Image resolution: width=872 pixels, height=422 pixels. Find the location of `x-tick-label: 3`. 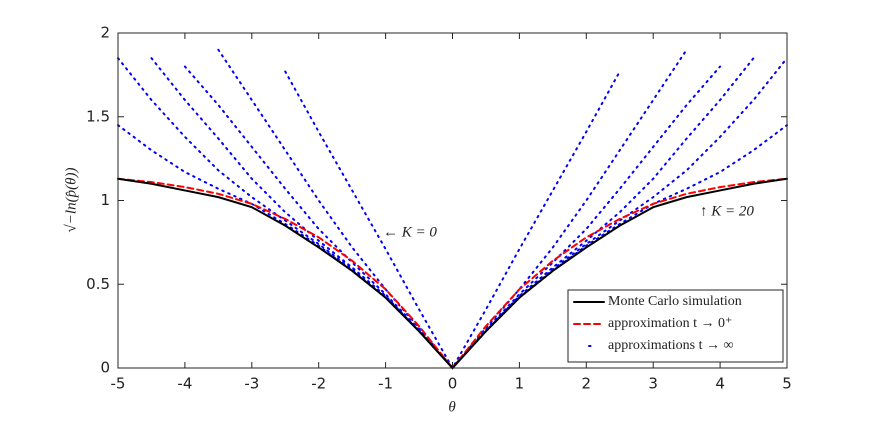

x-tick-label: 3 is located at coordinates (653, 384).